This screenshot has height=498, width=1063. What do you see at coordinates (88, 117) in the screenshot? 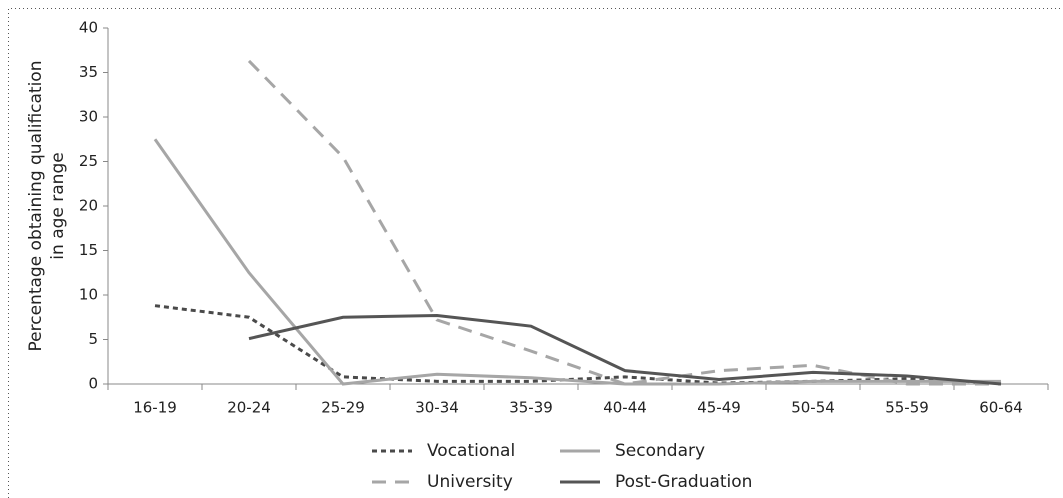
I see `y-tick-label: 30` at bounding box center [88, 117].